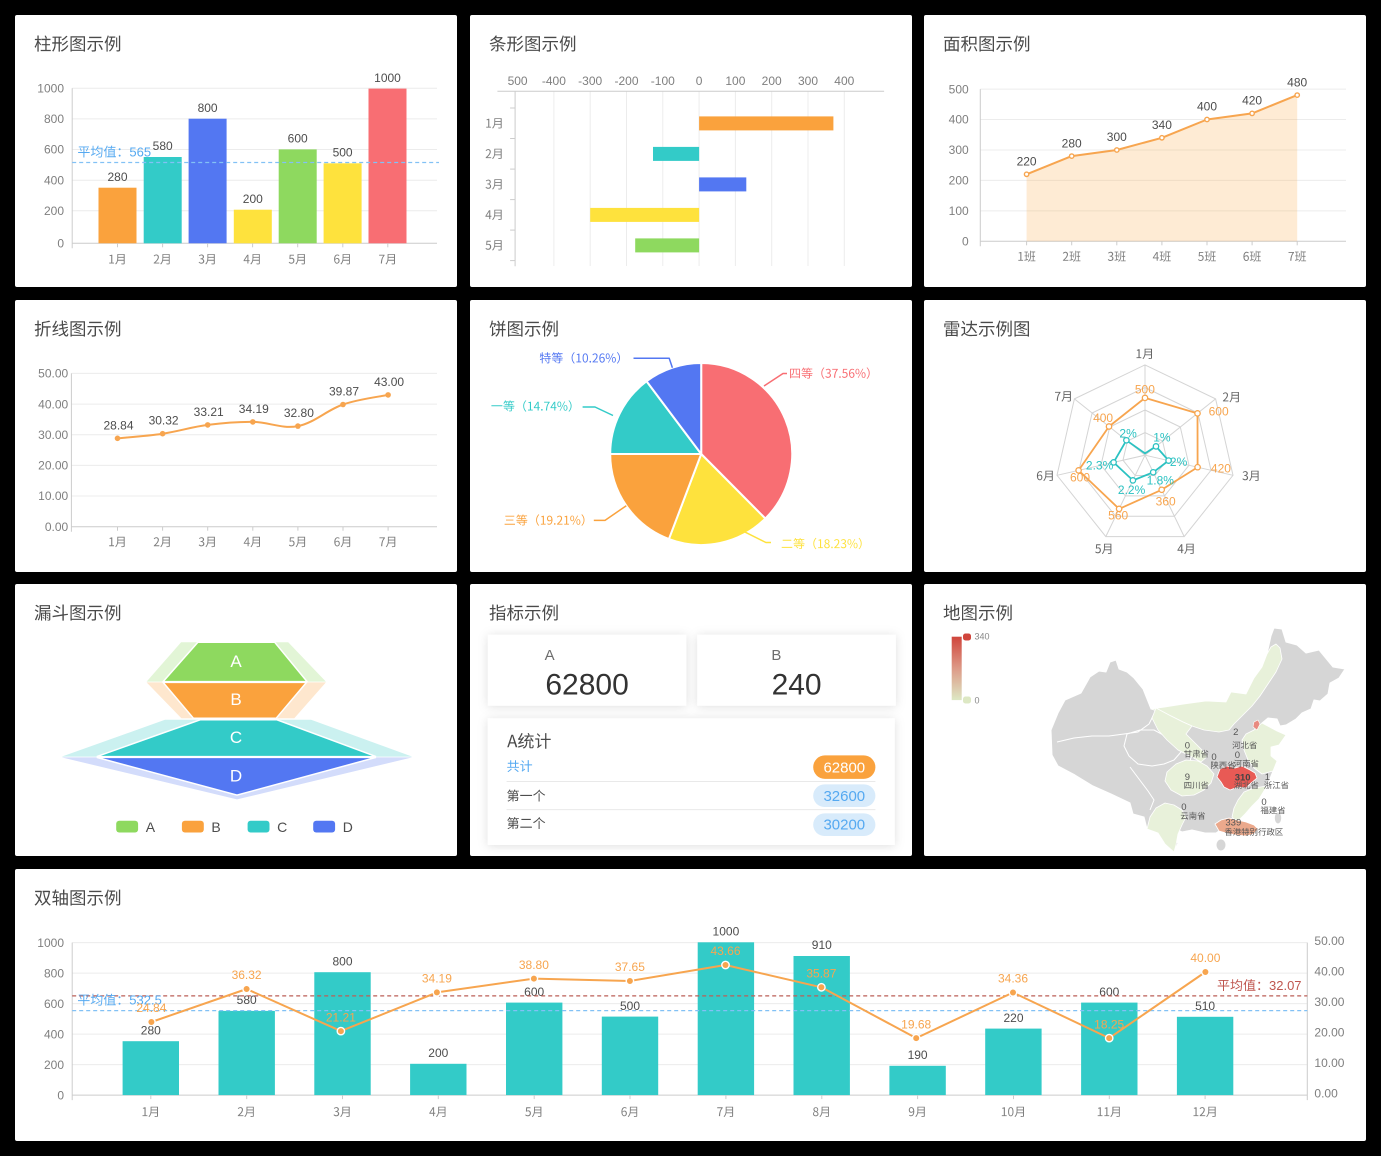 The width and height of the screenshot is (1381, 1156). I want to click on svg-text: 910, so click(822, 945).